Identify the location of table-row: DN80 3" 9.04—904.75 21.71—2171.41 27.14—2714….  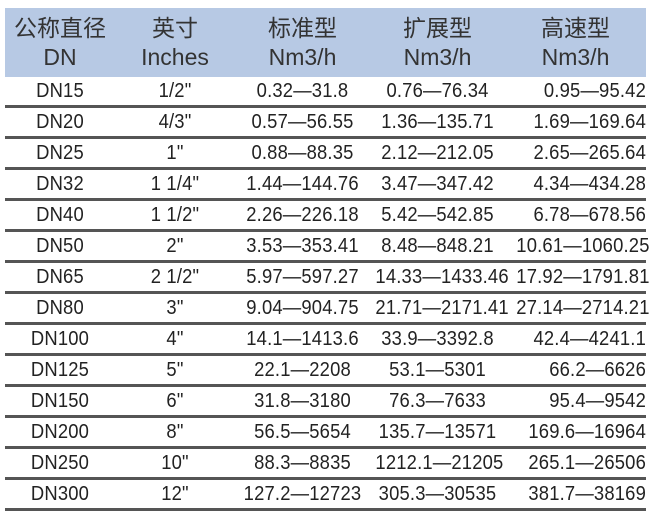
(327, 309).